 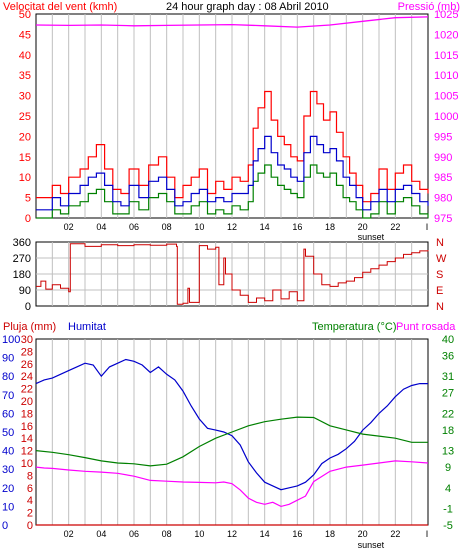 What do you see at coordinates (28, 307) in the screenshot?
I see `direction-tick-label: 0` at bounding box center [28, 307].